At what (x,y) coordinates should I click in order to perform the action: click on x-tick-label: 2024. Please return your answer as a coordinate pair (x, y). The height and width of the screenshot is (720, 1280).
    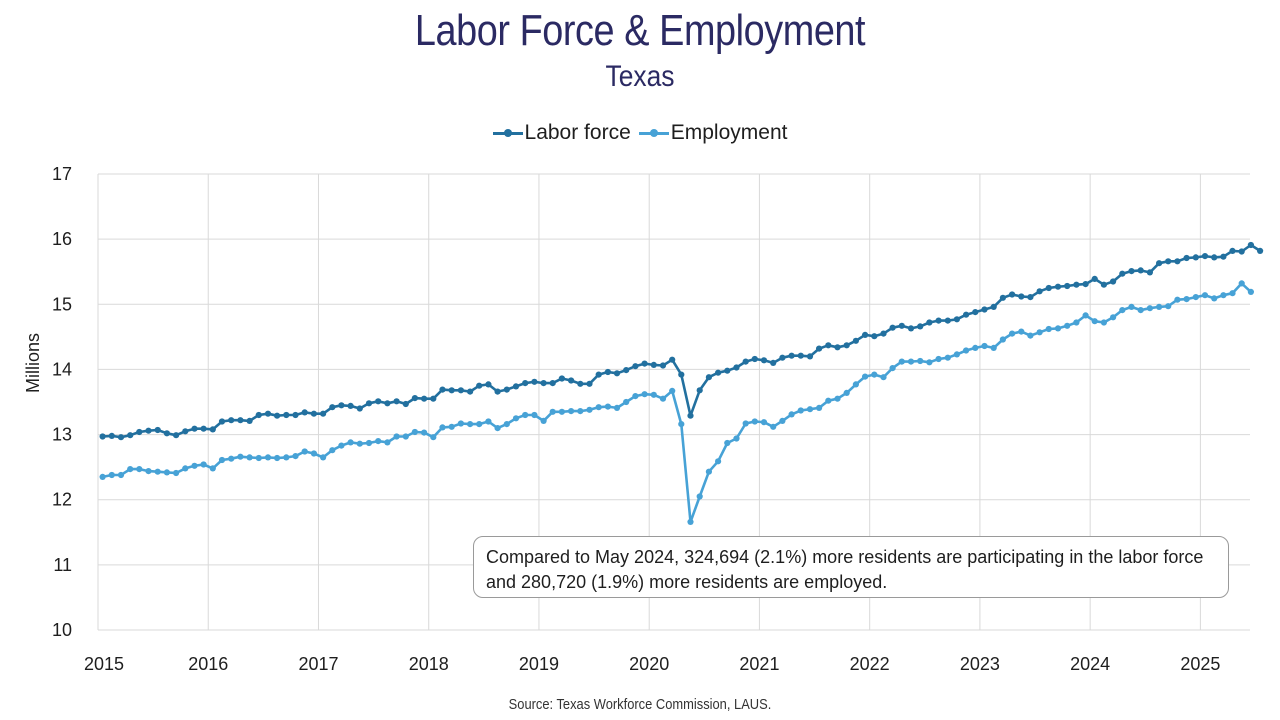
    Looking at the image, I should click on (1090, 664).